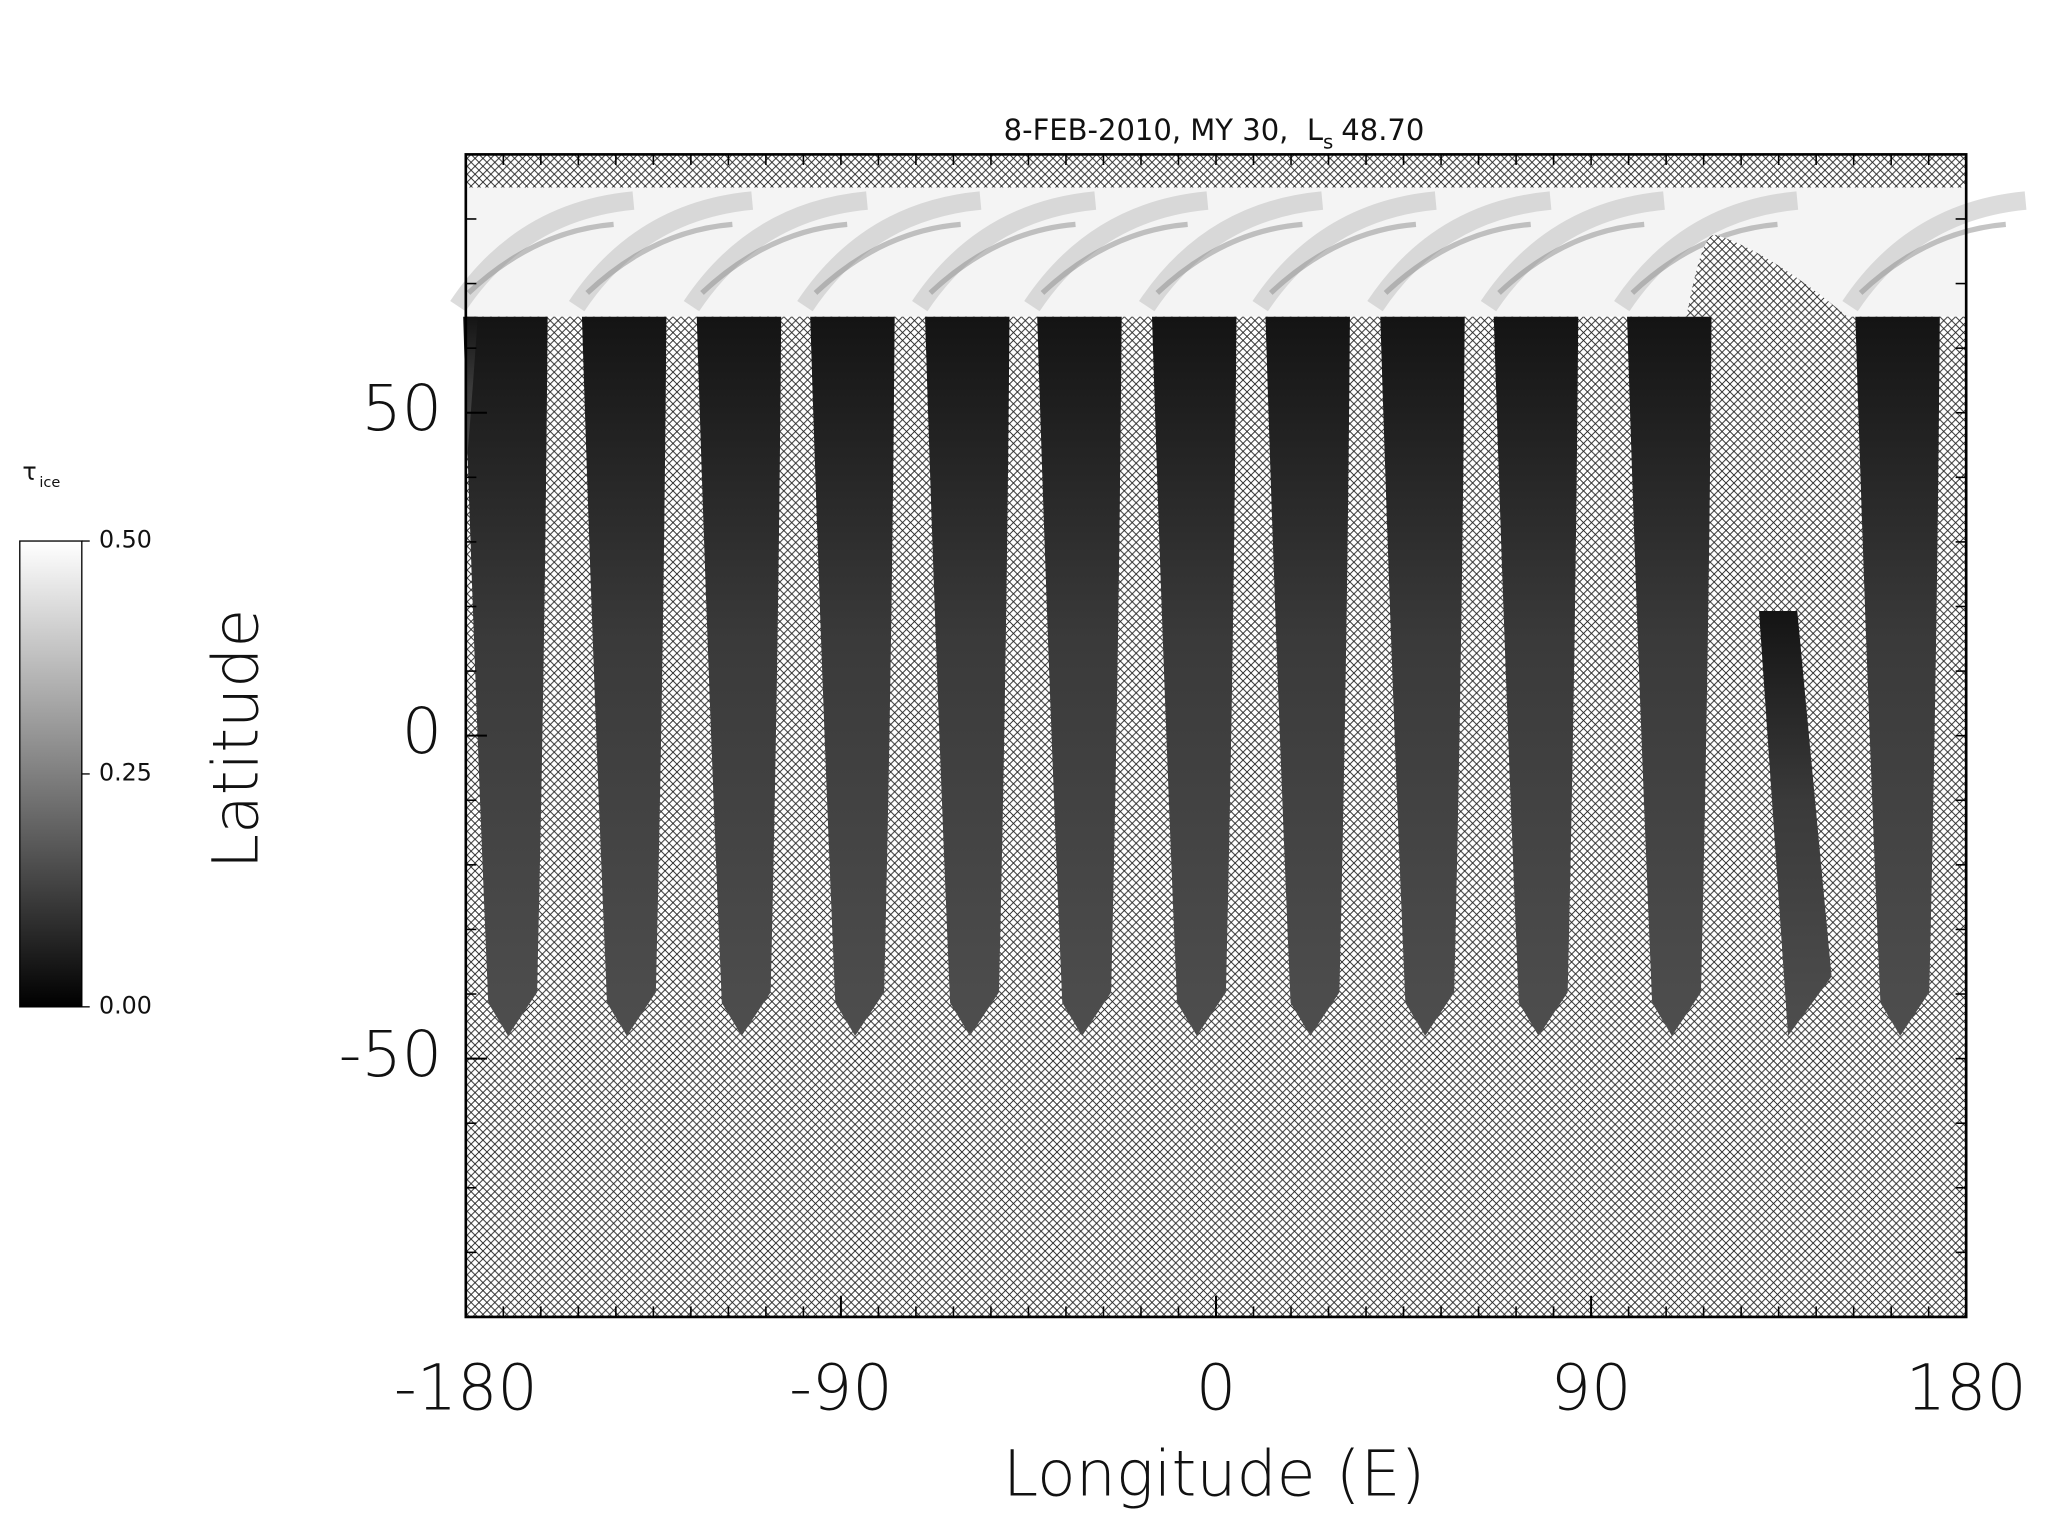  Describe the element at coordinates (1216, 1388) in the screenshot. I see `x-tick-label: 0` at that location.